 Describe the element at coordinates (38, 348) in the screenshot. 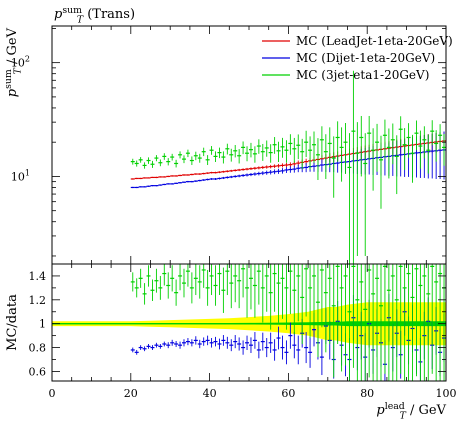

I see `ratio-y-tick-label: 0.8` at that location.